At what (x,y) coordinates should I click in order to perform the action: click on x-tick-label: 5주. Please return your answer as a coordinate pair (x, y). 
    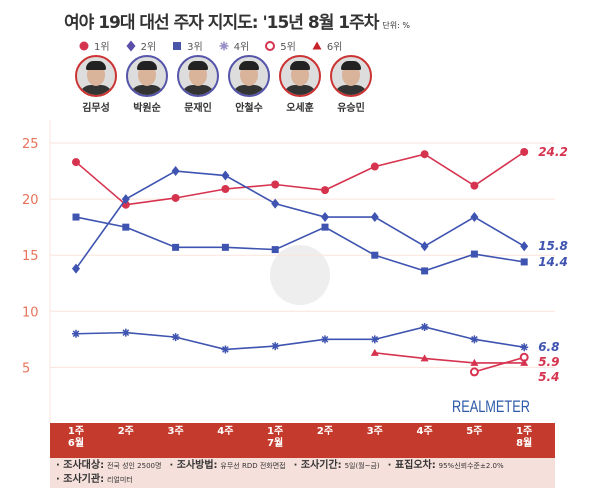
    Looking at the image, I should click on (474, 432).